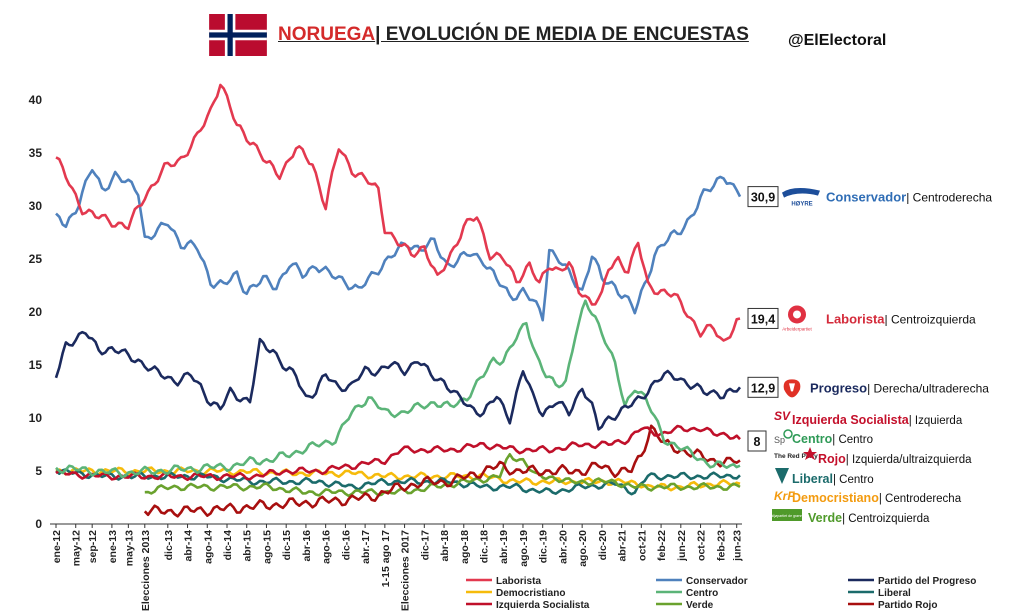 The image size is (1024, 615). What do you see at coordinates (36, 153) in the screenshot?
I see `y-tick-label: 35` at bounding box center [36, 153].